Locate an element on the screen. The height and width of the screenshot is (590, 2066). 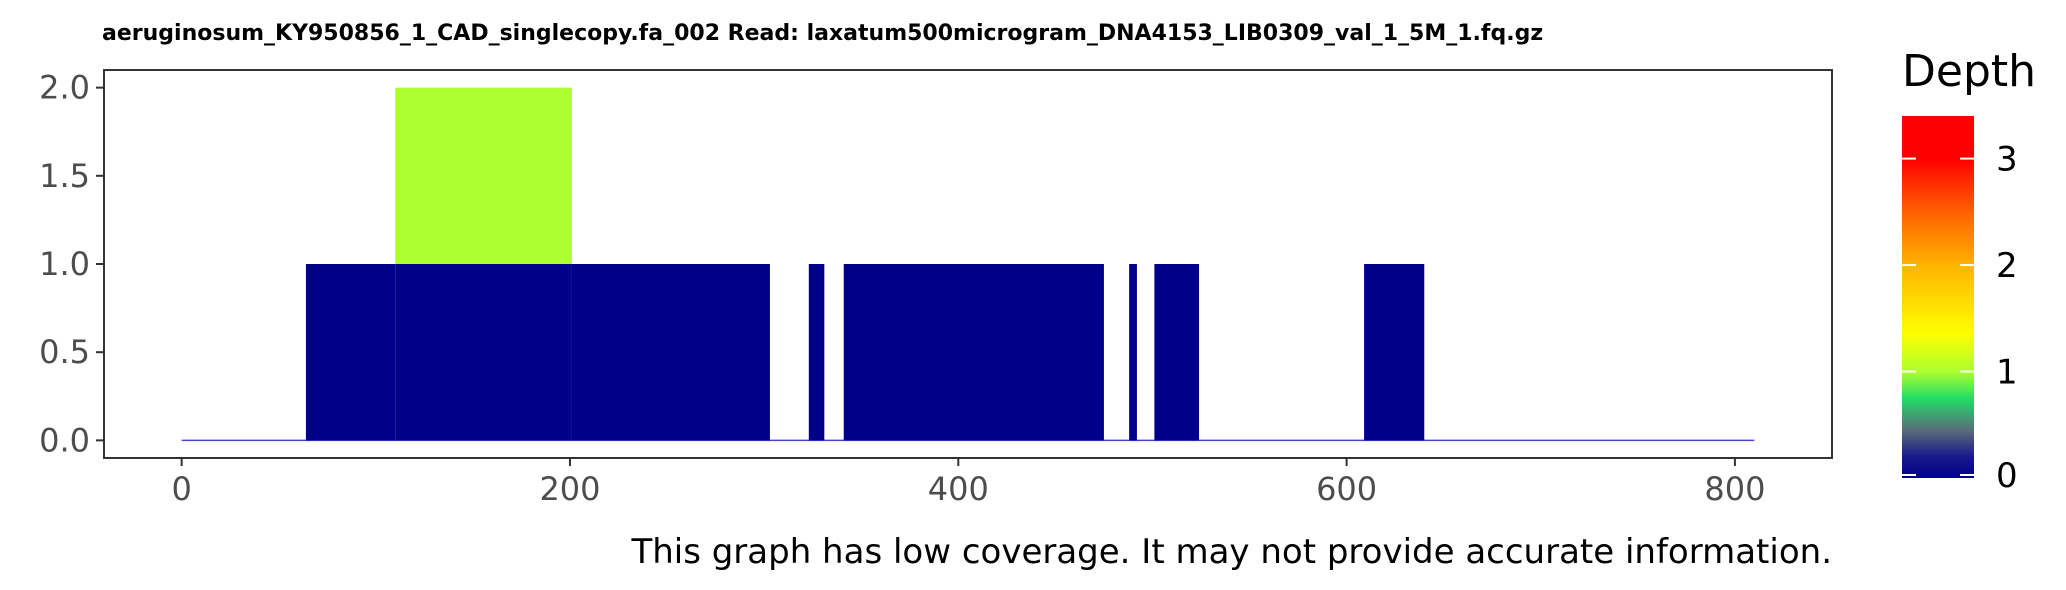
x-tick-label: 600 is located at coordinates (1346, 489).